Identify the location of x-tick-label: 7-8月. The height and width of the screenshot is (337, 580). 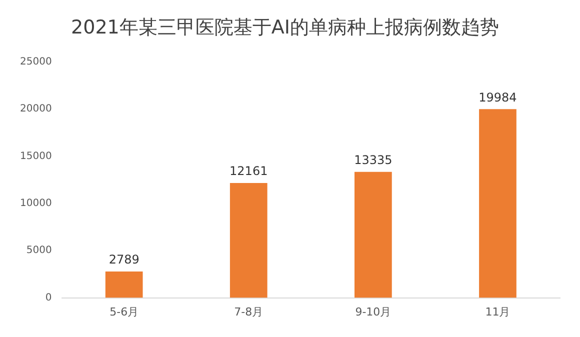
(249, 311).